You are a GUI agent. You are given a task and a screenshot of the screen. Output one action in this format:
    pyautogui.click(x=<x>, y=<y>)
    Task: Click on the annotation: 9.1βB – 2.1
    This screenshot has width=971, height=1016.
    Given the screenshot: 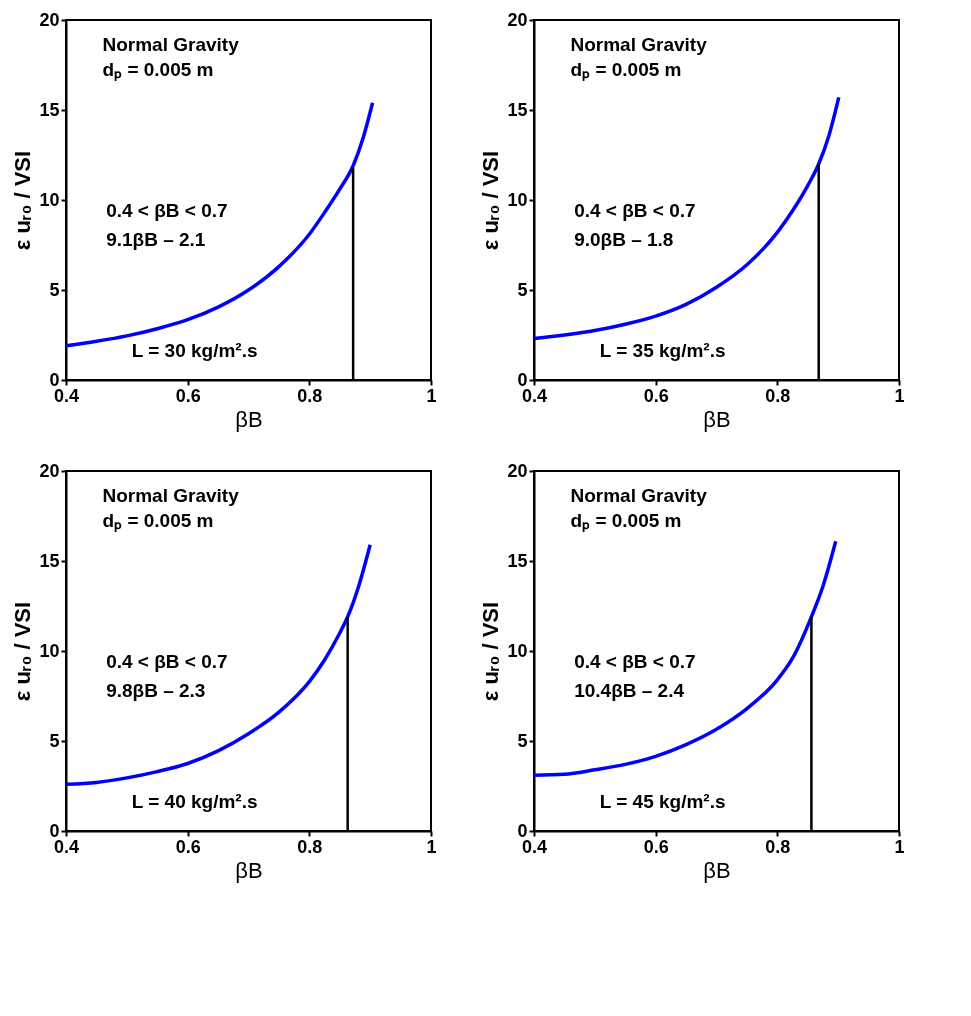 What is the action you would take?
    pyautogui.click(x=156, y=239)
    